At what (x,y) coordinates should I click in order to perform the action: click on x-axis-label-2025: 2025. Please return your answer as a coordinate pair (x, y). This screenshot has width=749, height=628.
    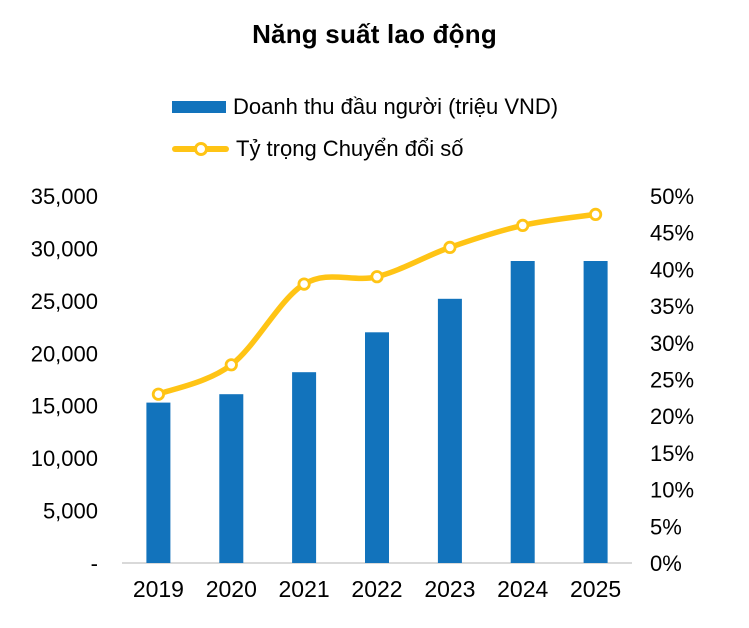
    Looking at the image, I should click on (595, 589).